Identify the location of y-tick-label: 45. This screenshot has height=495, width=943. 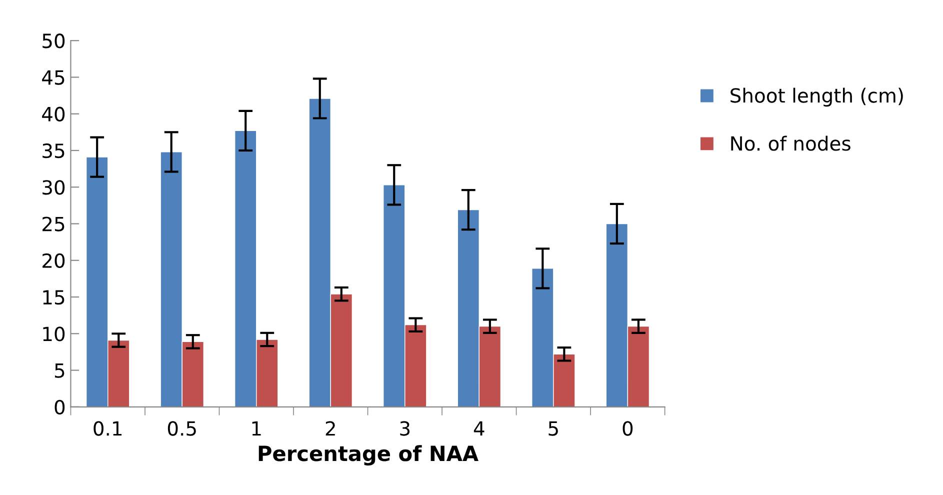
(53, 77).